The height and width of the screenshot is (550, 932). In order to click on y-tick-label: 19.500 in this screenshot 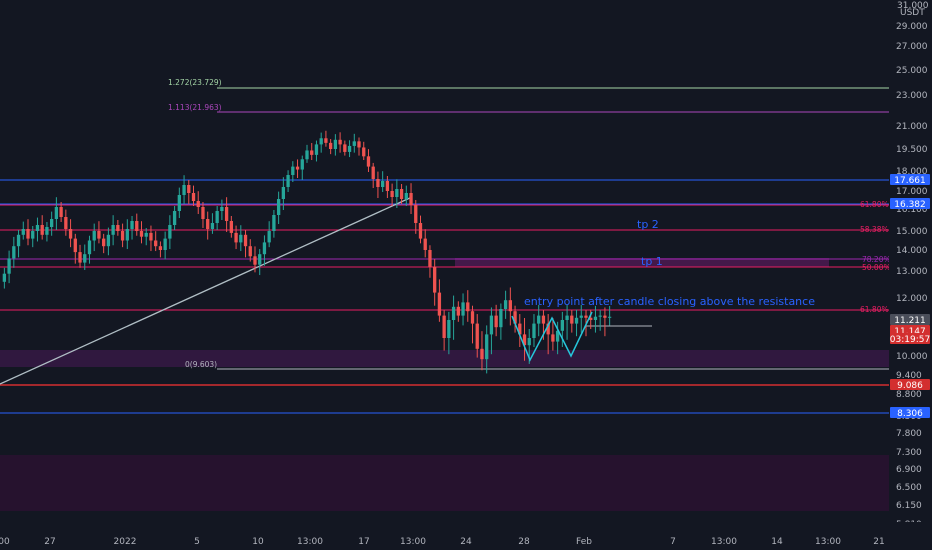, I will do `click(912, 150)`.